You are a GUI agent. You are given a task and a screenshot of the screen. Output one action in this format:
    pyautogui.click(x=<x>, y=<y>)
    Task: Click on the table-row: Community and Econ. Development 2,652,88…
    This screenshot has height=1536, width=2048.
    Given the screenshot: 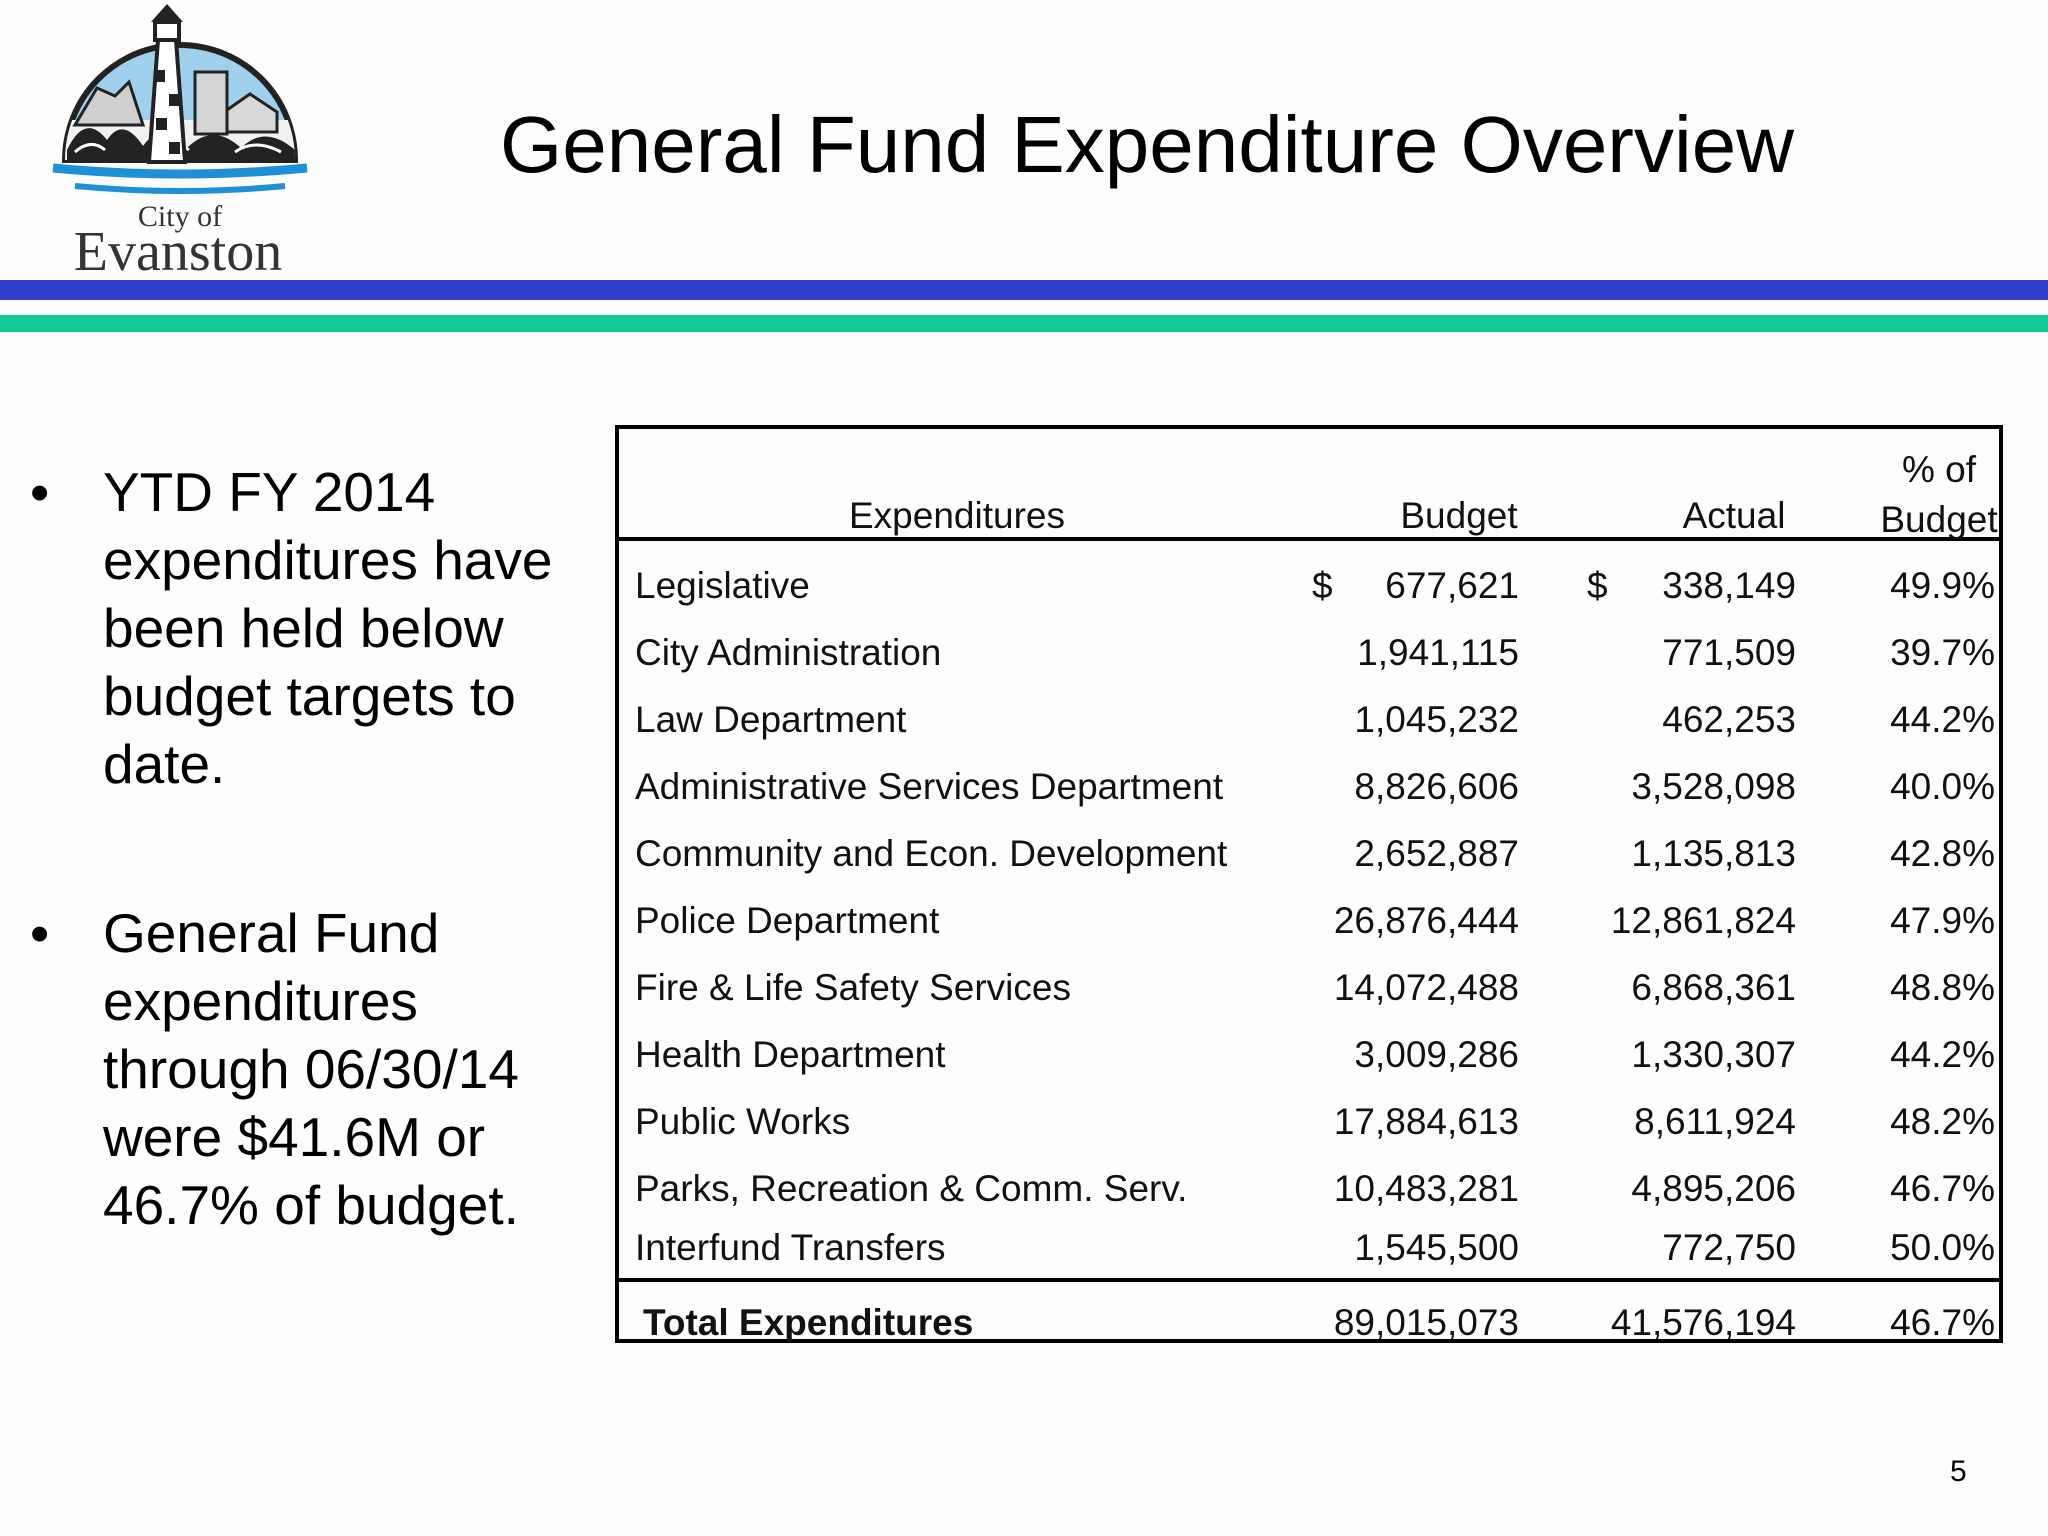 What is the action you would take?
    pyautogui.click(x=1309, y=854)
    